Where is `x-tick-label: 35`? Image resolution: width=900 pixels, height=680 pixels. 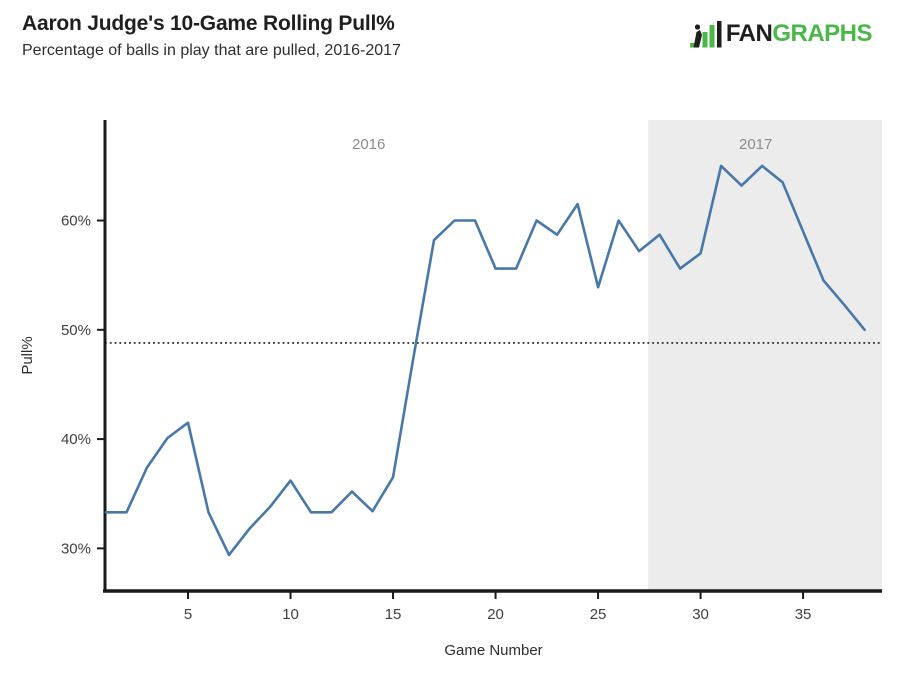 x-tick-label: 35 is located at coordinates (803, 614).